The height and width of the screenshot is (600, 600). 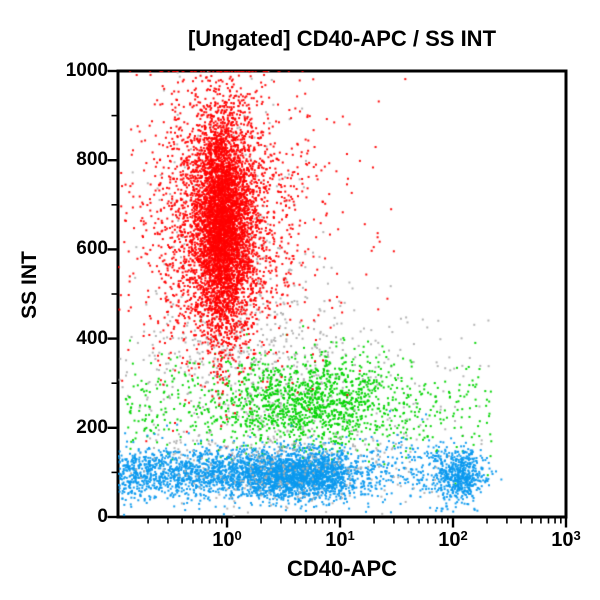 I want to click on x-axis-label: CD40-APC, so click(x=342, y=568).